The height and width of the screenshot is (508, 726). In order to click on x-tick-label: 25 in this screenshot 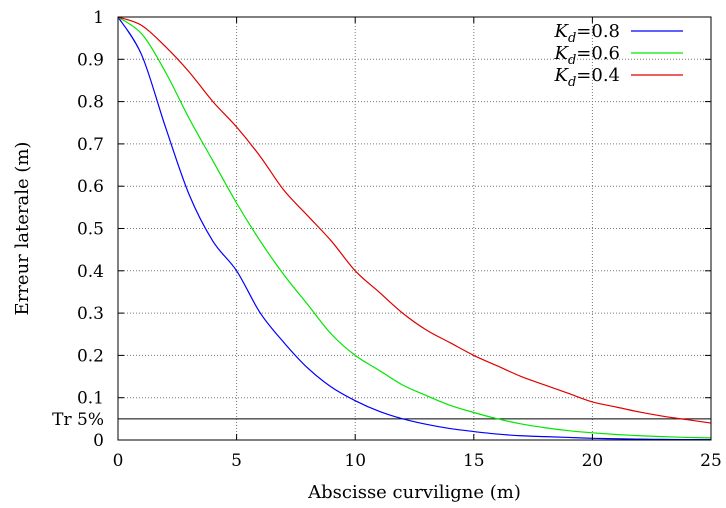, I will do `click(711, 461)`.